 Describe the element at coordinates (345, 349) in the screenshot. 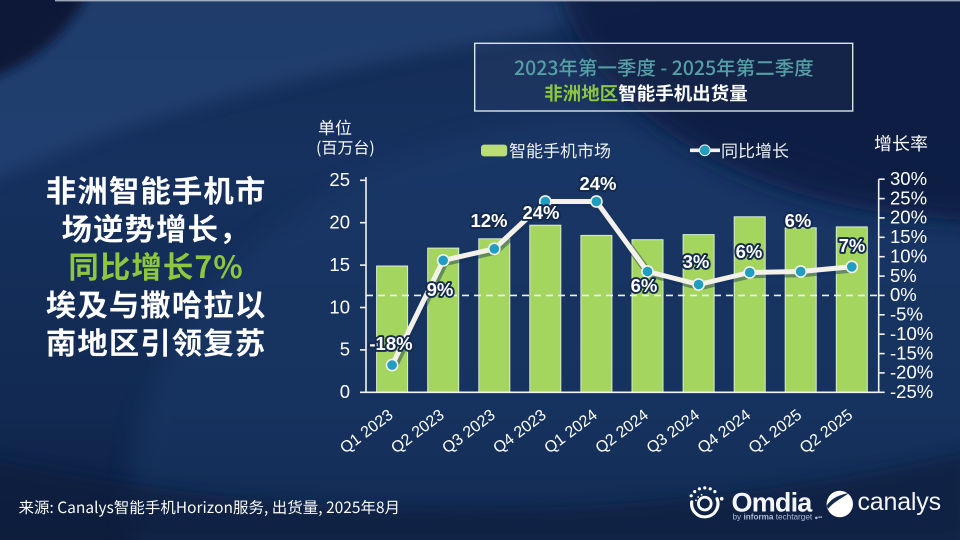

I see `svg-text: 5` at that location.